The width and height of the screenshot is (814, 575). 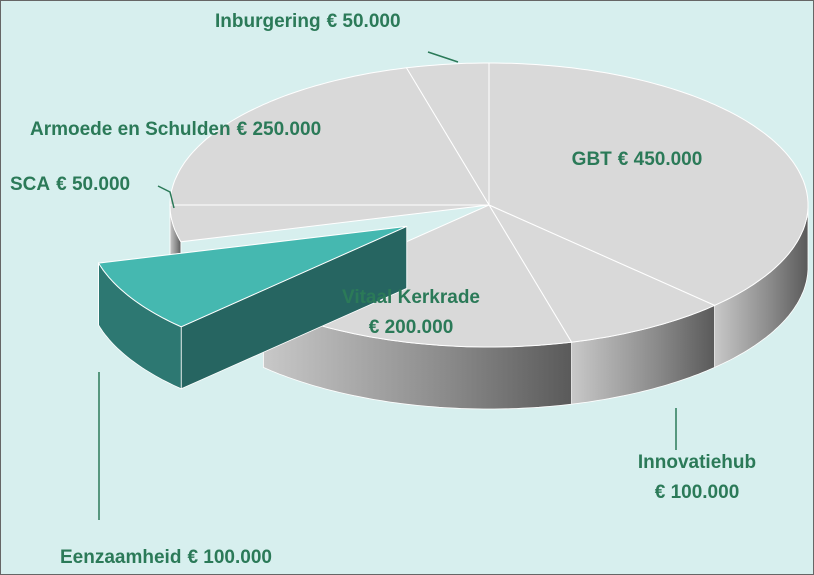 What do you see at coordinates (697, 462) in the screenshot?
I see `slice-name: Innovatiehub` at bounding box center [697, 462].